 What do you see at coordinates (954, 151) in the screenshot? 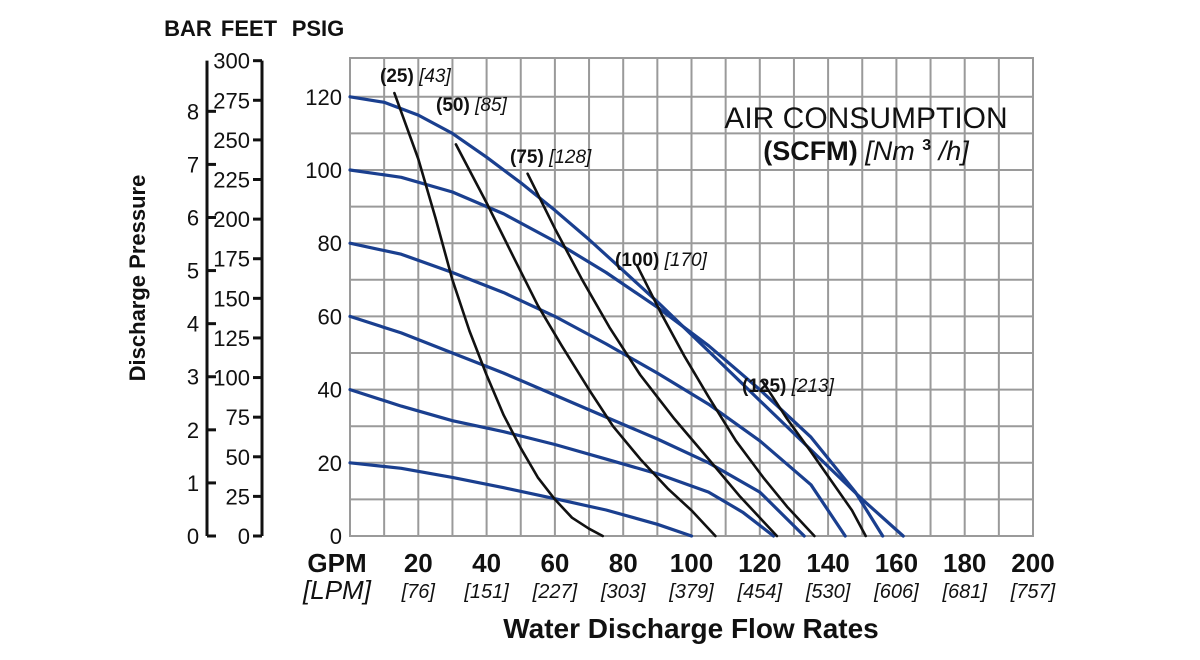
I see `subtitle-nm-suffix: /h]` at bounding box center [954, 151].